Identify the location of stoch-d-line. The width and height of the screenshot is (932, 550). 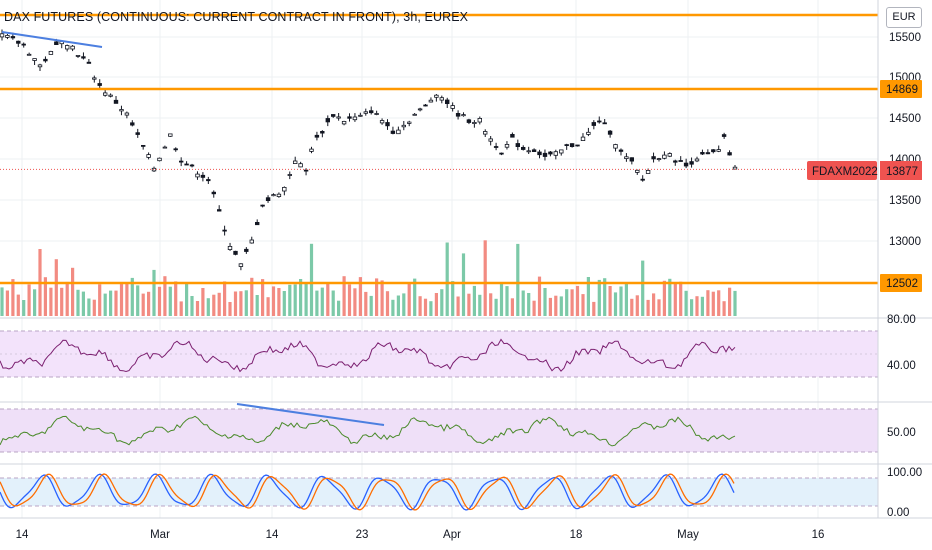
(367, 492).